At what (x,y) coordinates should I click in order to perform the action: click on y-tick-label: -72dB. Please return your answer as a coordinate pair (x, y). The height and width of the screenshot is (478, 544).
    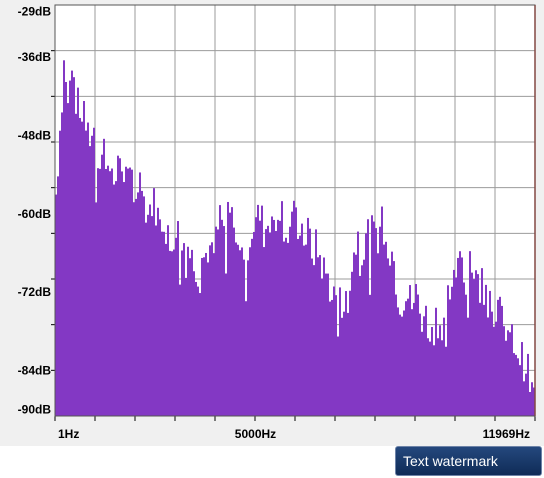
    Looking at the image, I should click on (35, 292).